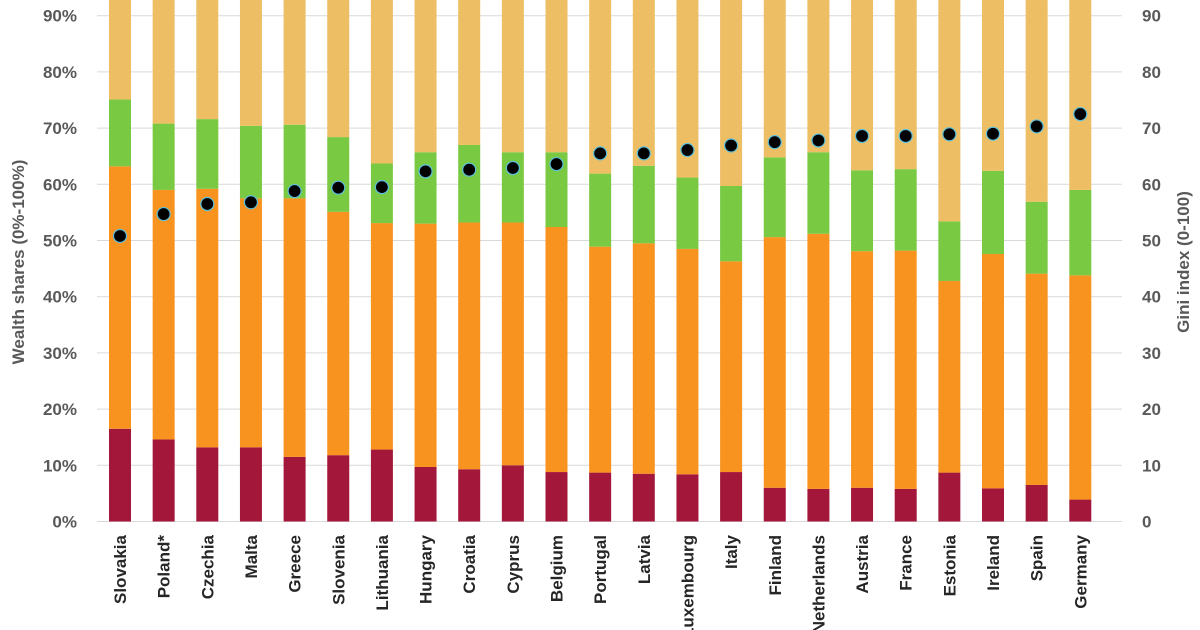 The height and width of the screenshot is (630, 1200). Describe the element at coordinates (1151, 128) in the screenshot. I see `y2-tick-label: 70` at that location.